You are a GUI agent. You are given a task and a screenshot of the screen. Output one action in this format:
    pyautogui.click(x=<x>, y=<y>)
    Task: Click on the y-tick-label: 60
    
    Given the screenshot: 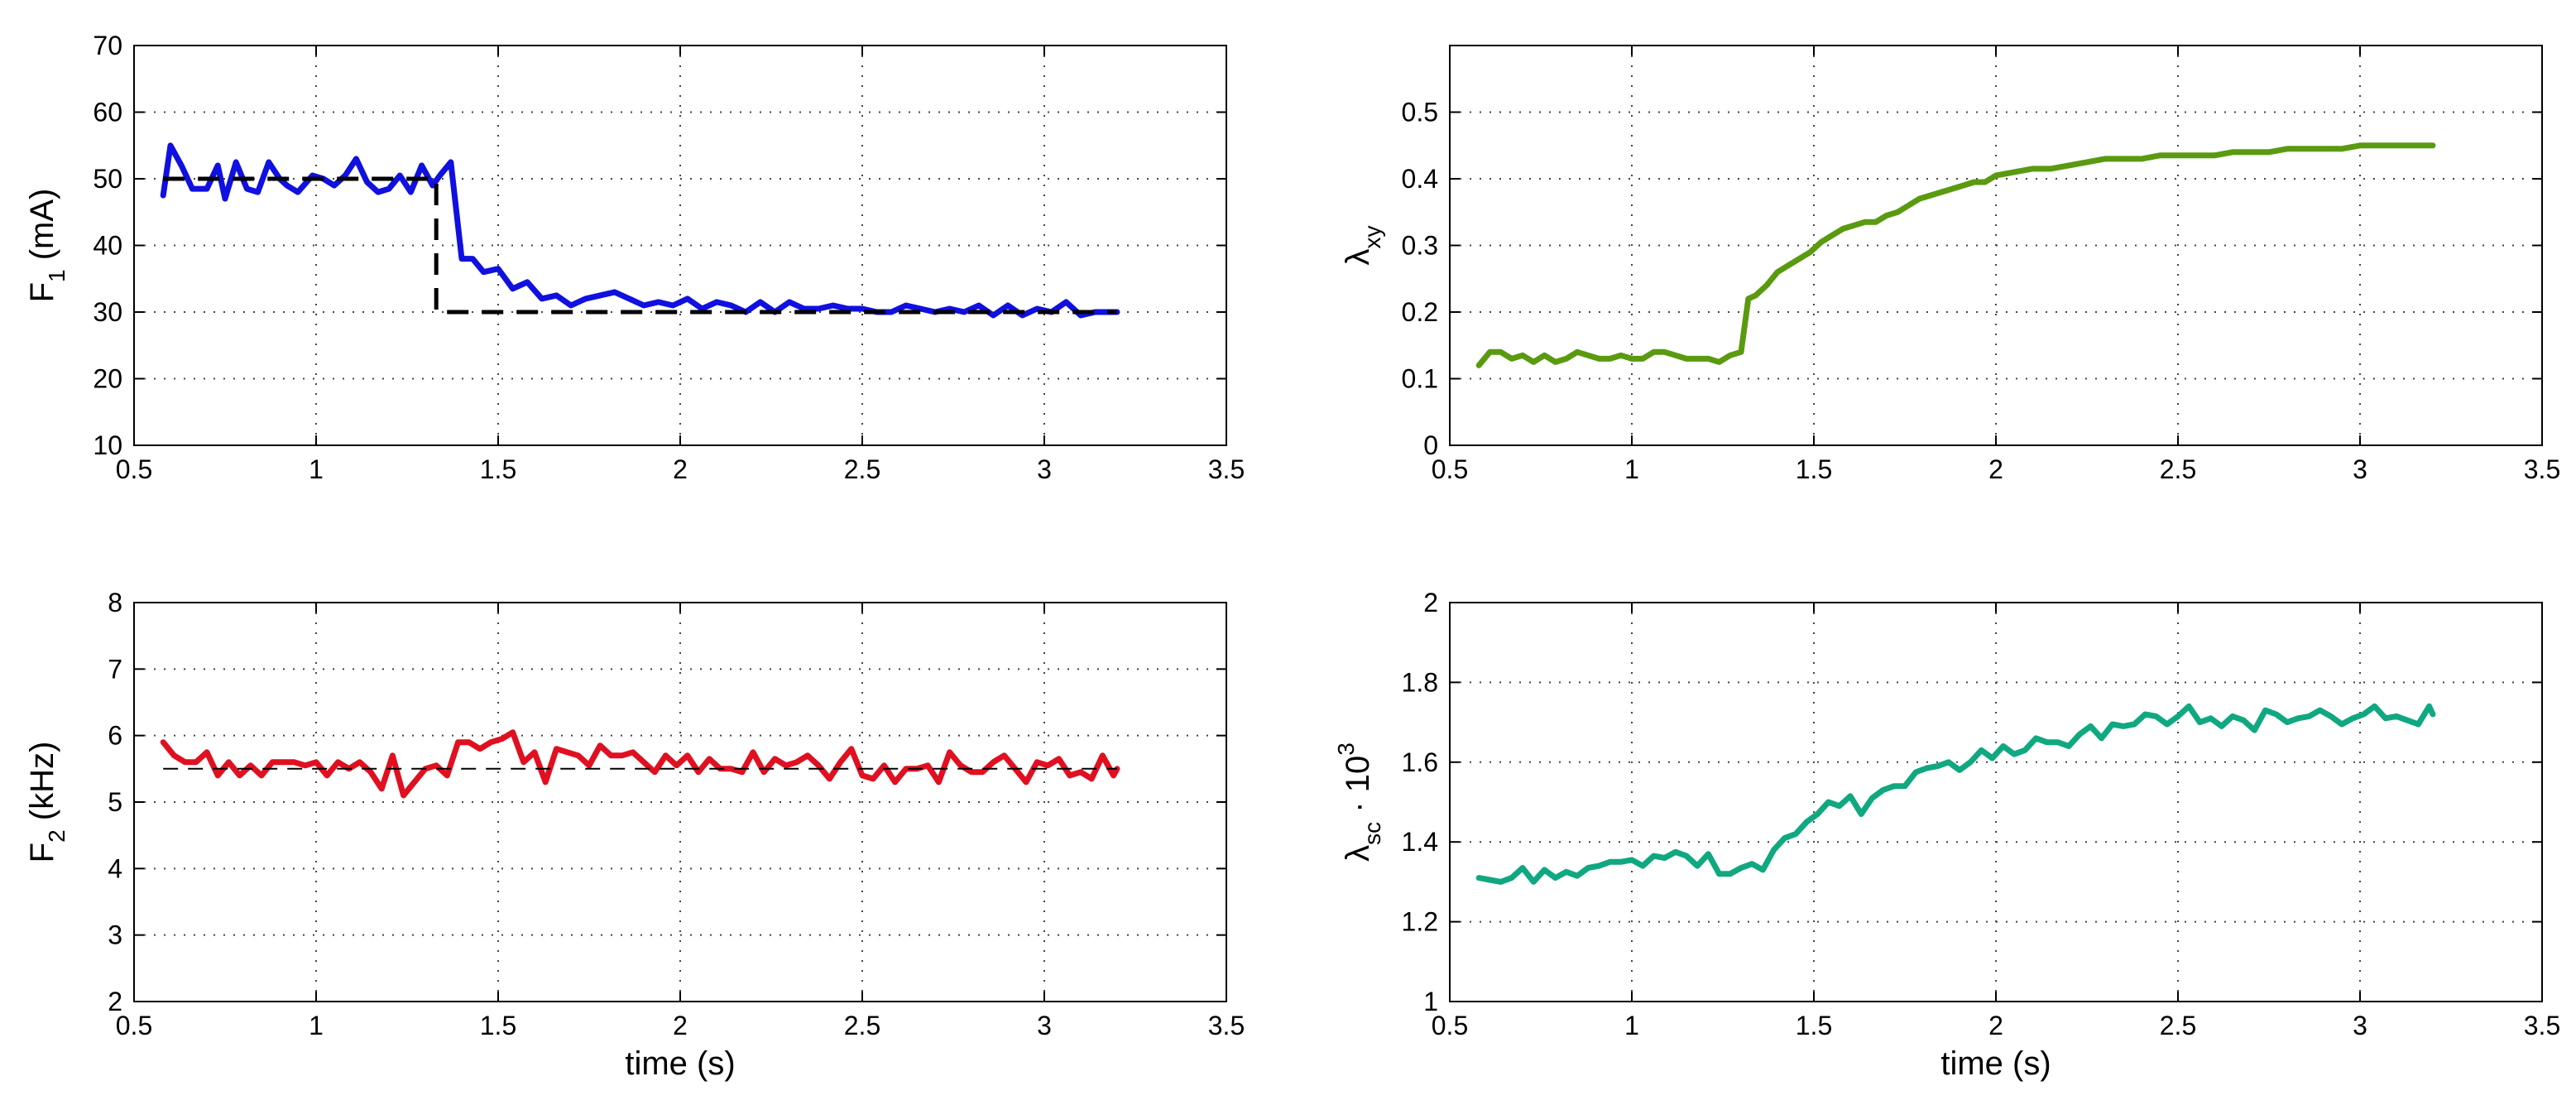 What is the action you would take?
    pyautogui.click(x=108, y=112)
    